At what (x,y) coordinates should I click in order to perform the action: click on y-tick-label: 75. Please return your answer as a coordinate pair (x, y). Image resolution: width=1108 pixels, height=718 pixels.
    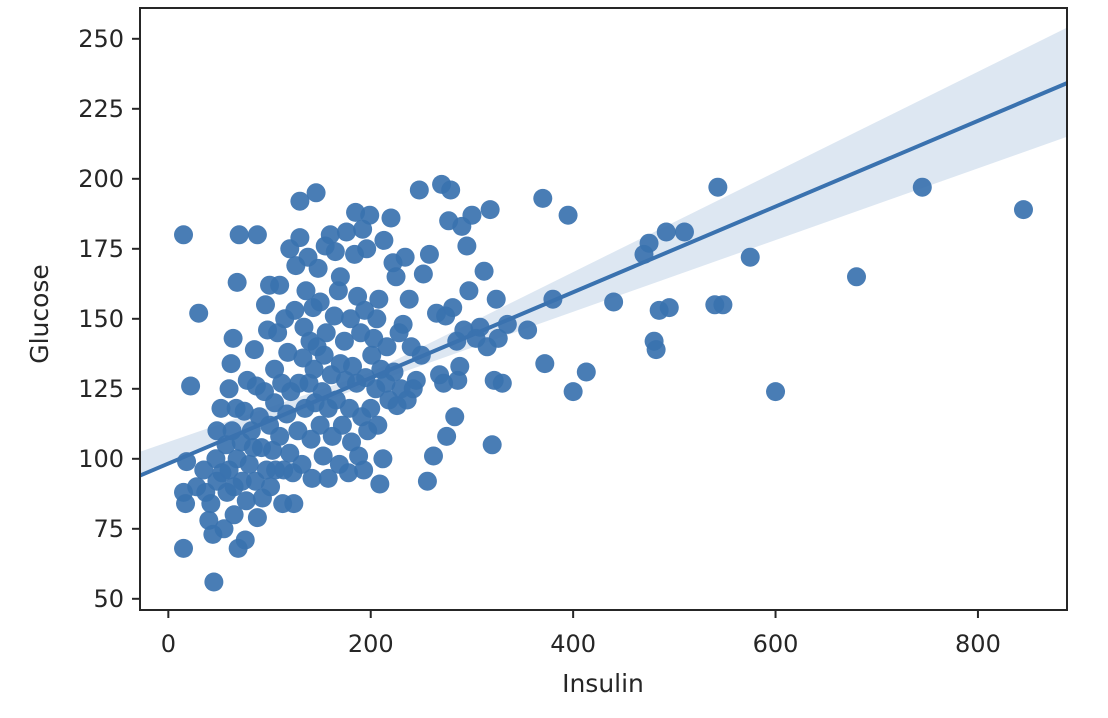
    Looking at the image, I should click on (108, 529).